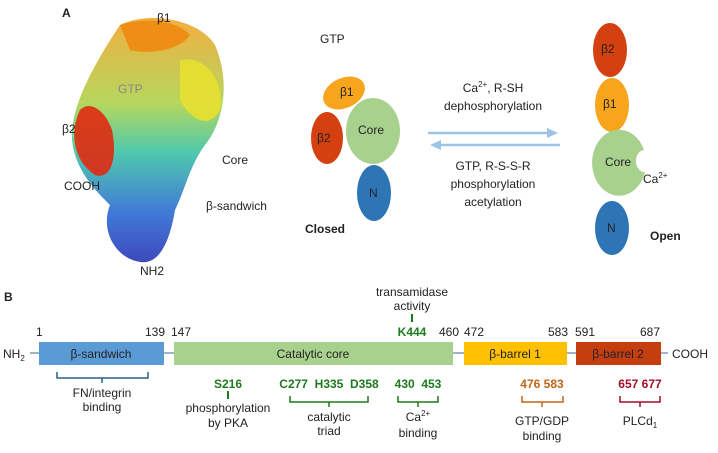  I want to click on fn-label-1: FN/integrin, so click(102, 393).